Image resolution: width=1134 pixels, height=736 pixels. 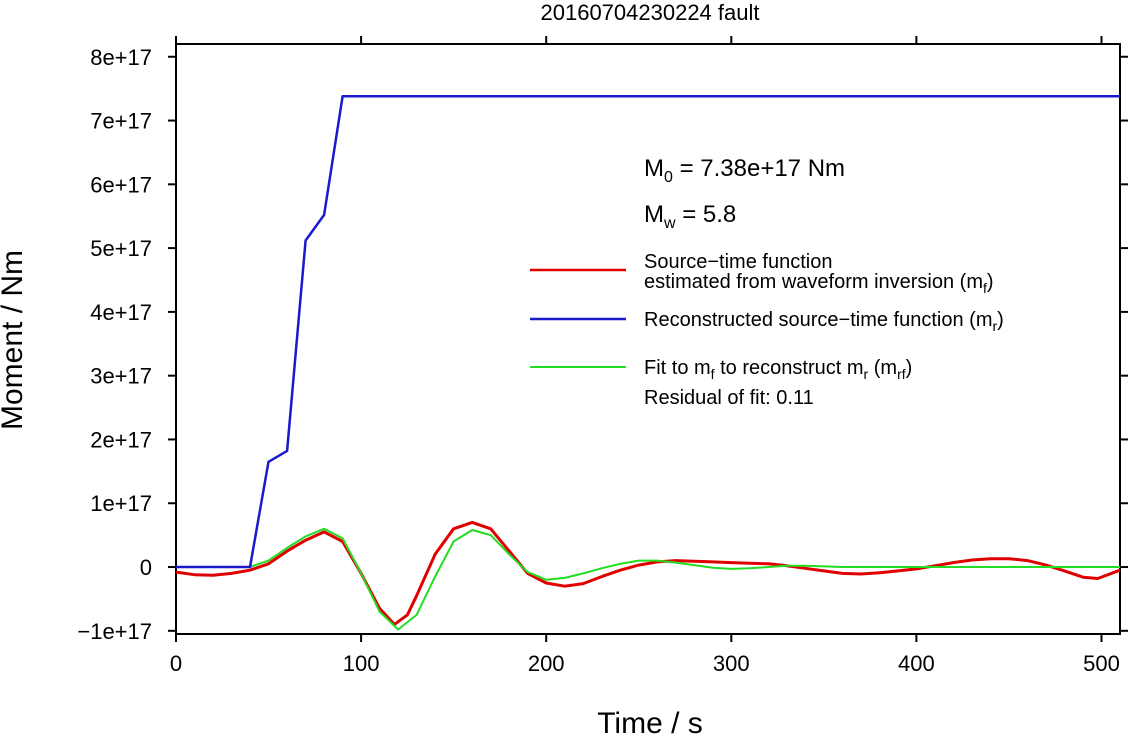 What do you see at coordinates (713, 374) in the screenshot?
I see `legend-green-a-sub: f` at bounding box center [713, 374].